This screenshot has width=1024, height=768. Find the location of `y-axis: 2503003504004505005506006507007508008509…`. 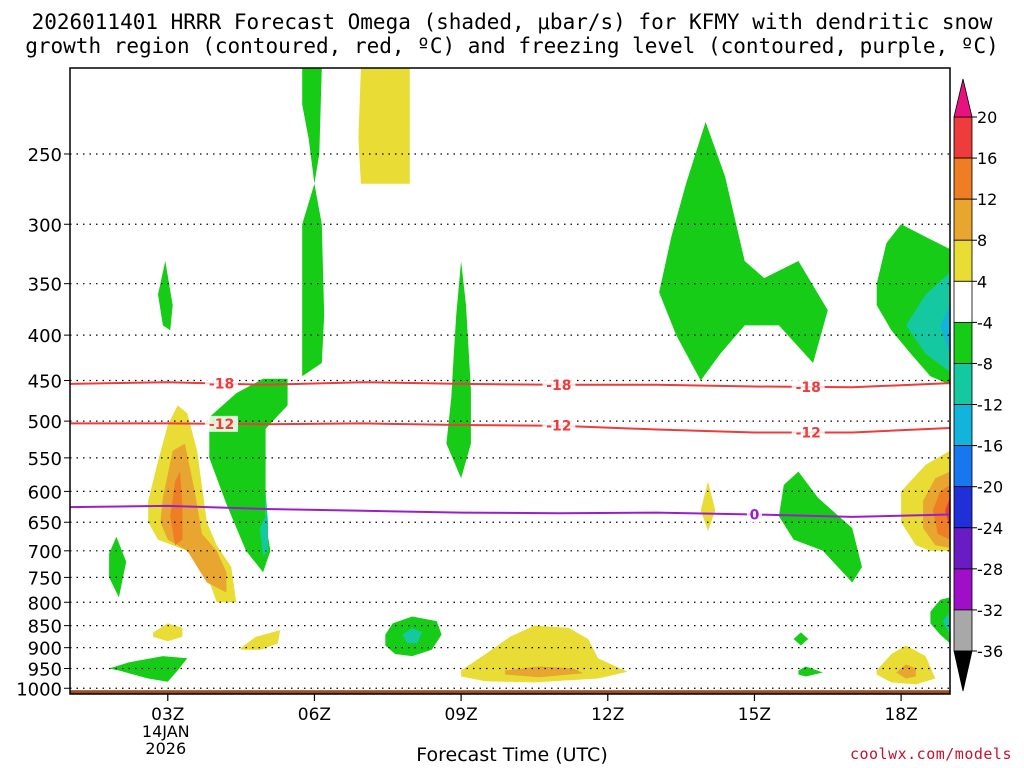

y-axis: 2503003504004505005506006507007508008509… is located at coordinates (43, 422).